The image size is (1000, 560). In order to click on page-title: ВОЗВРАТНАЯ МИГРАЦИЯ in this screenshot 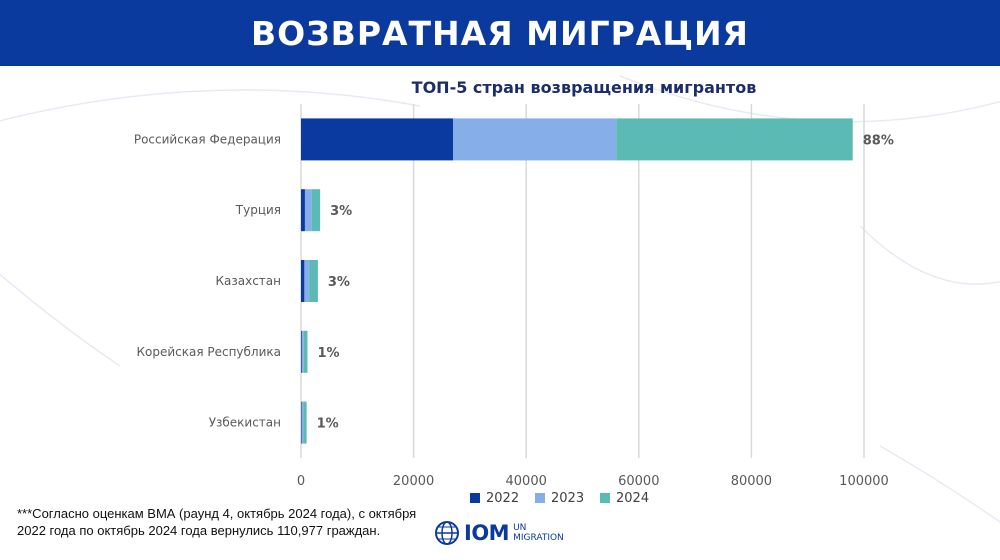, I will do `click(500, 33)`.